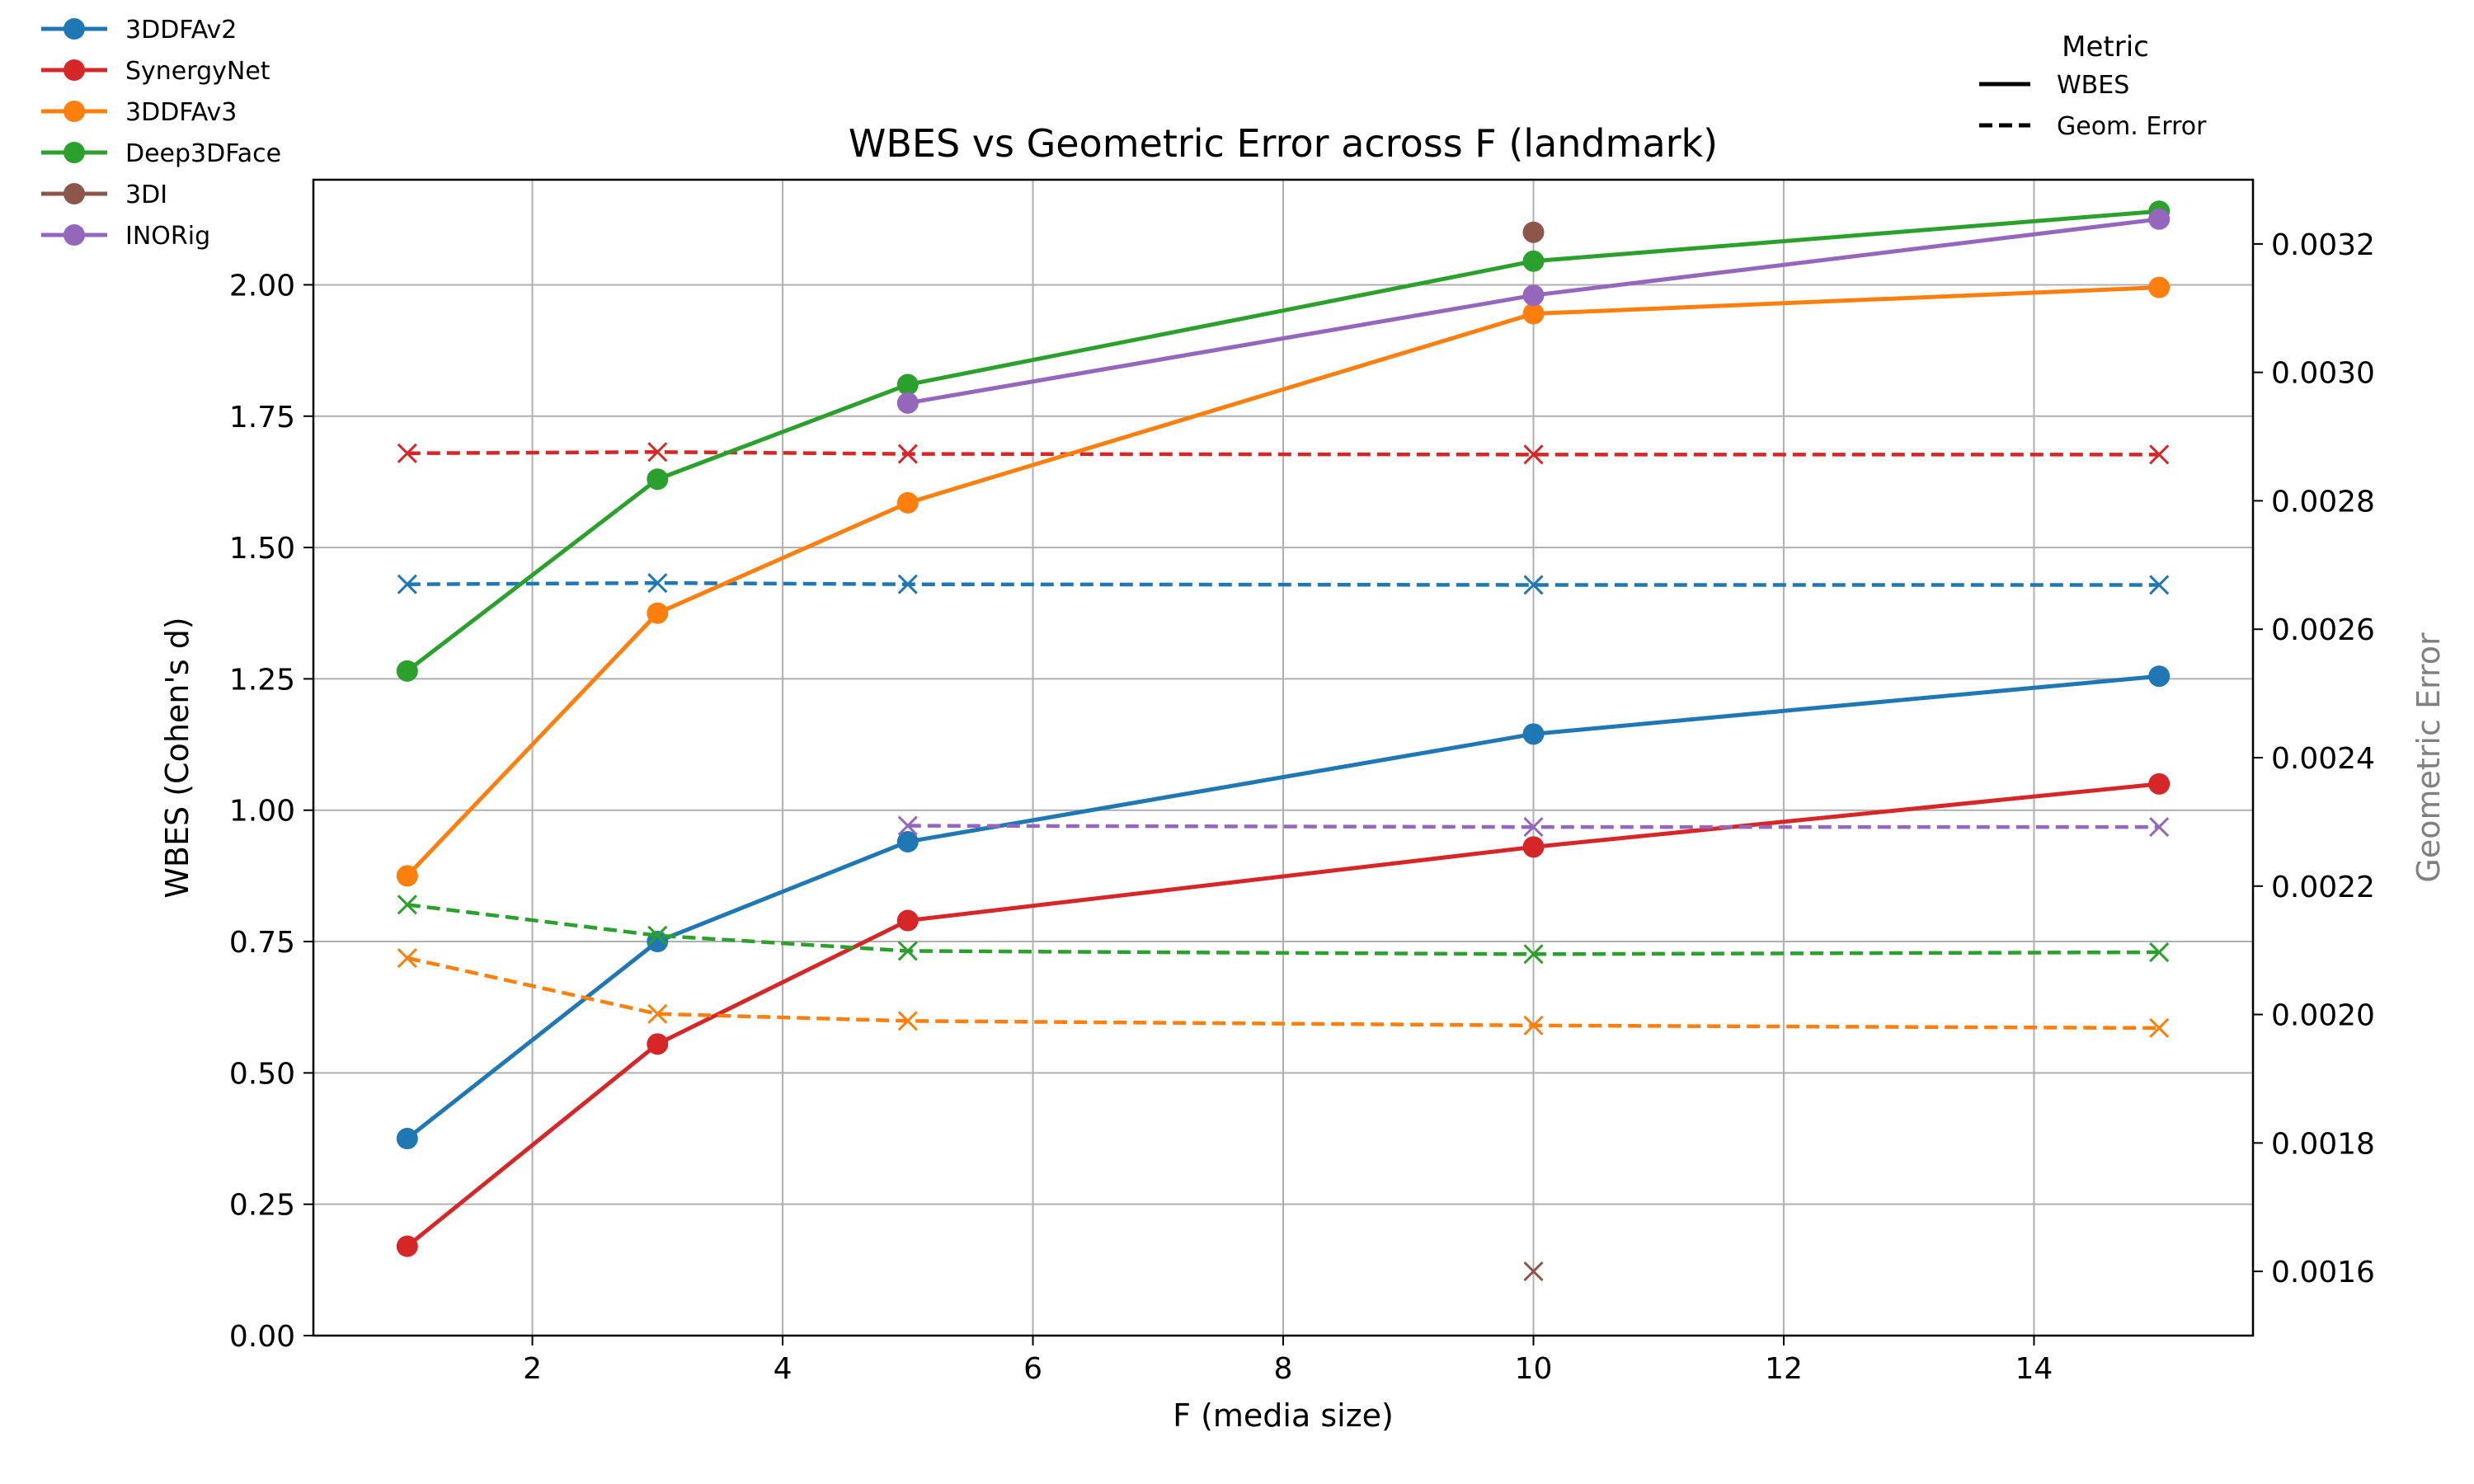  I want to click on legend-label: 3DI, so click(146, 195).